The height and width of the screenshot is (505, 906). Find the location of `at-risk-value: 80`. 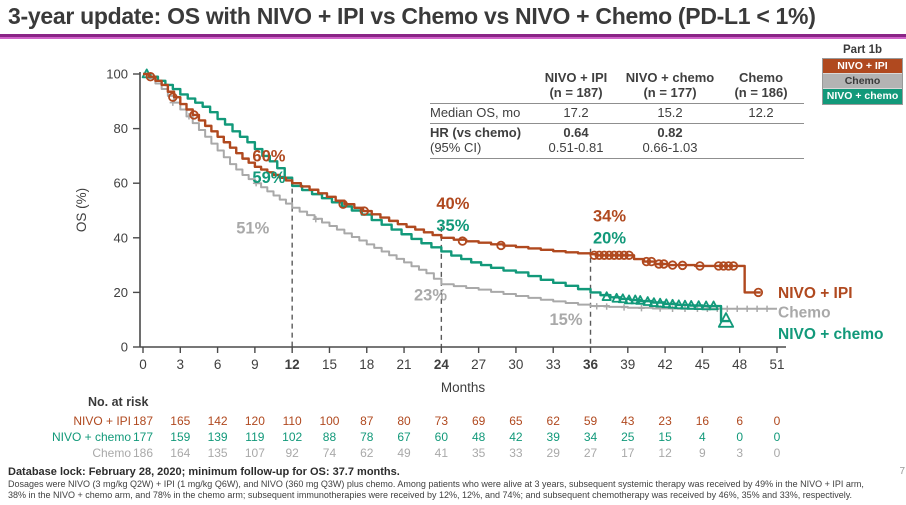

at-risk-value: 80 is located at coordinates (404, 421).